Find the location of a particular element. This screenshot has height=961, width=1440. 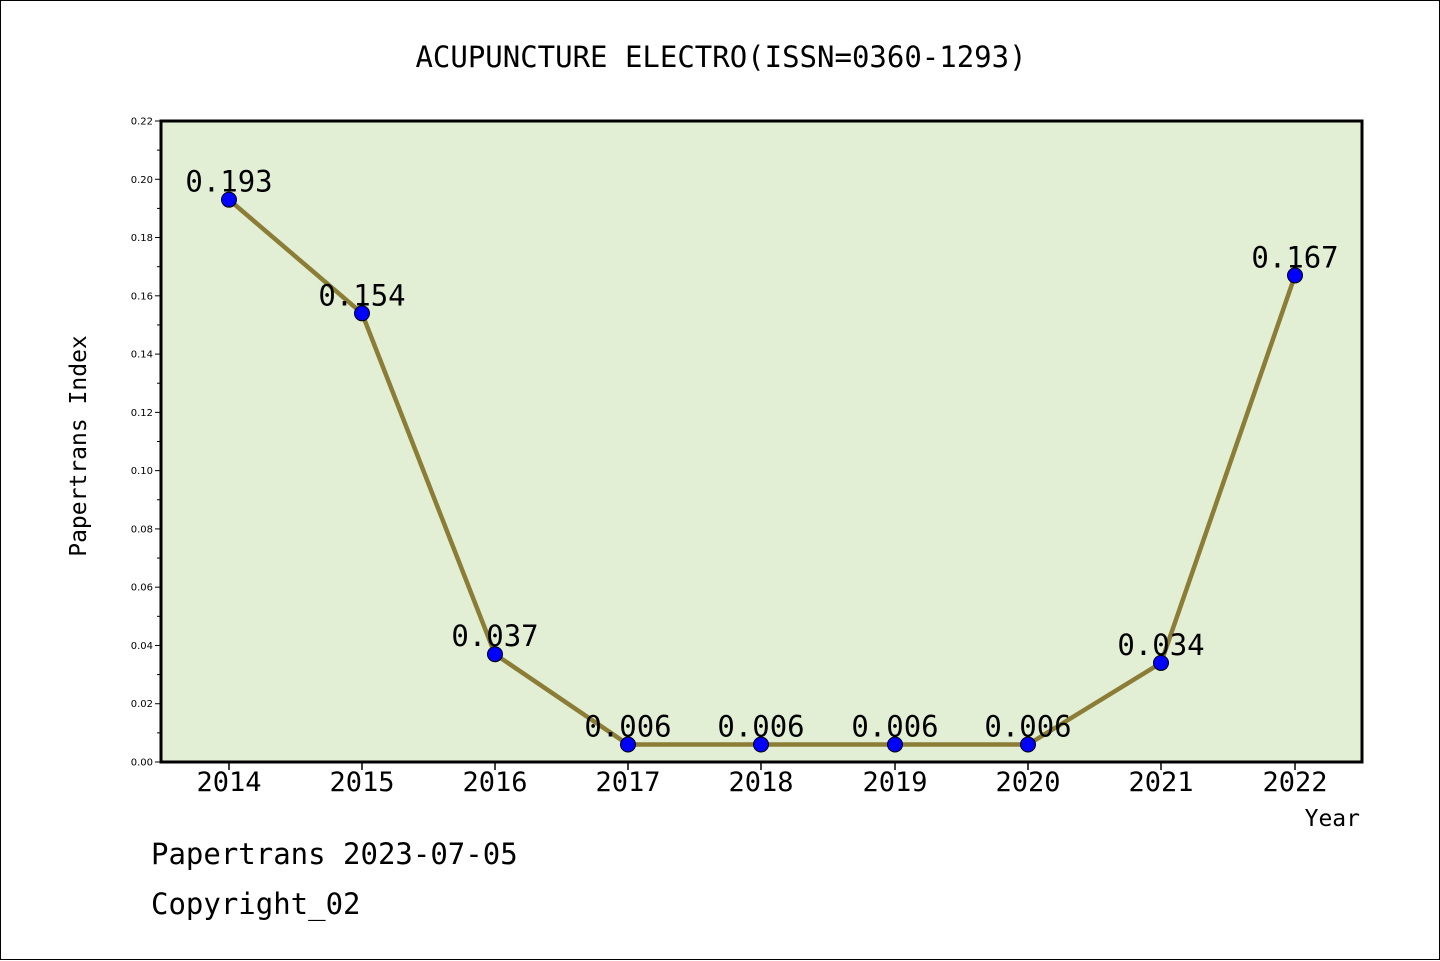

data-label-2019: 0.006 is located at coordinates (894, 727).